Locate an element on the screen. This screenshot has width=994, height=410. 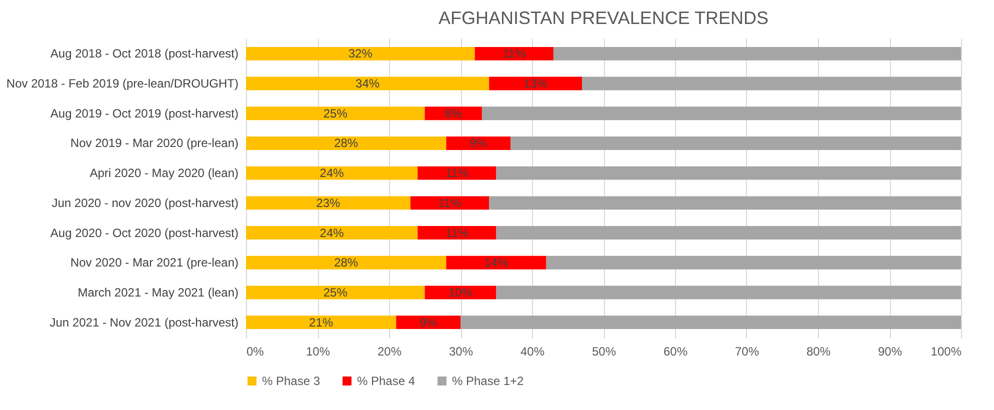
x-tick-label: 10% is located at coordinates (318, 351).